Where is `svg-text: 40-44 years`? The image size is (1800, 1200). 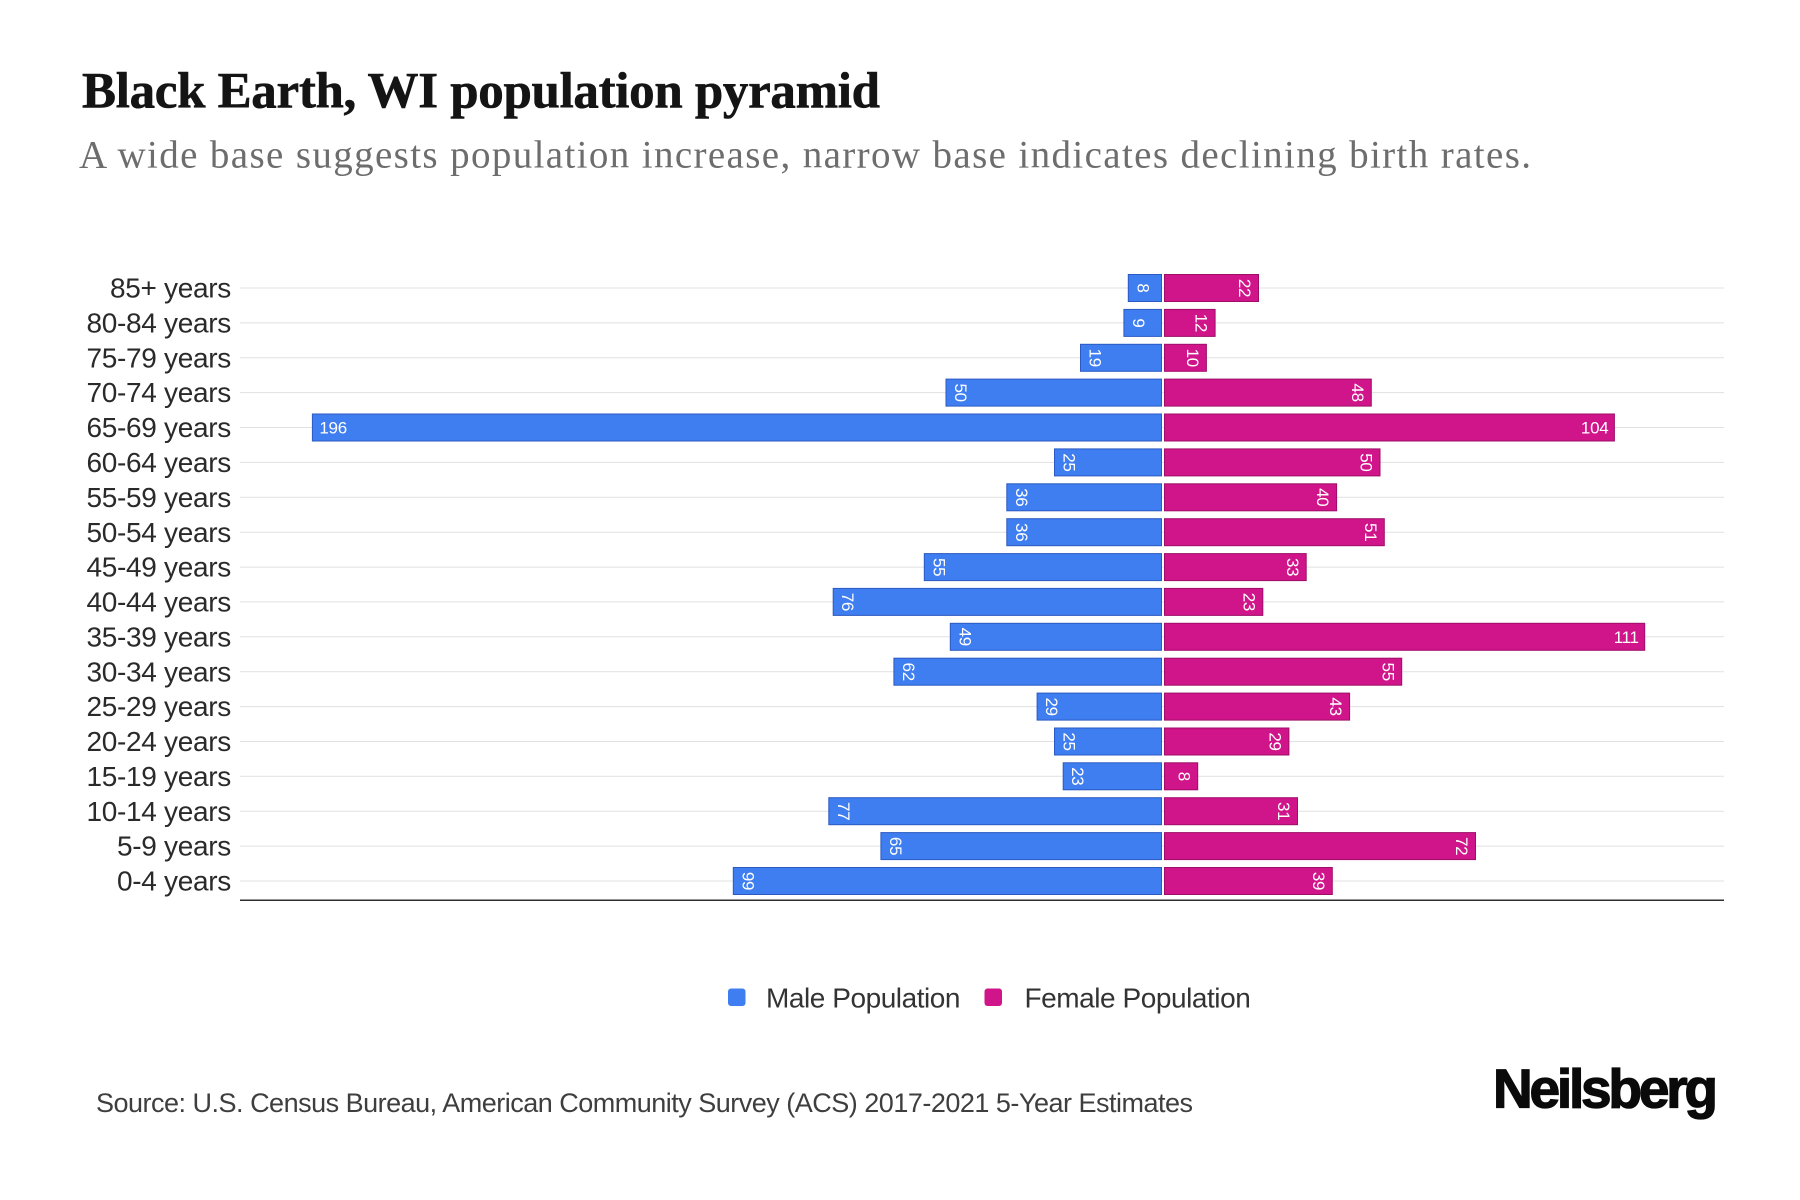 svg-text: 40-44 years is located at coordinates (158, 602).